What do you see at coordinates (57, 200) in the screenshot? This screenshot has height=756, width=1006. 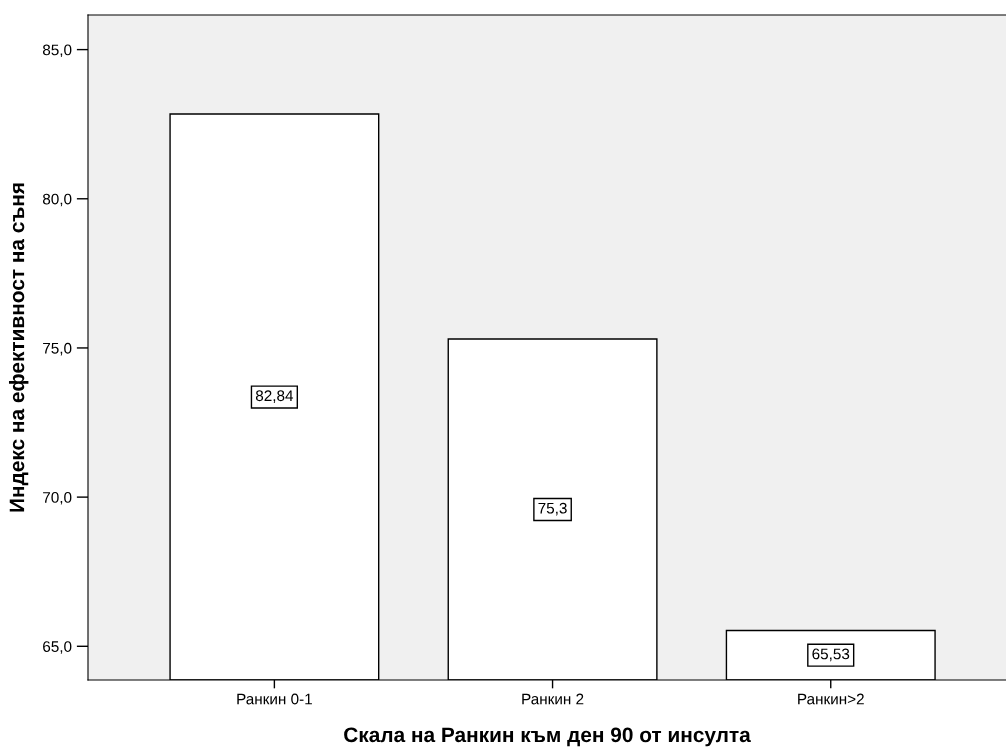 I see `y-tick-label: 80,0` at bounding box center [57, 200].